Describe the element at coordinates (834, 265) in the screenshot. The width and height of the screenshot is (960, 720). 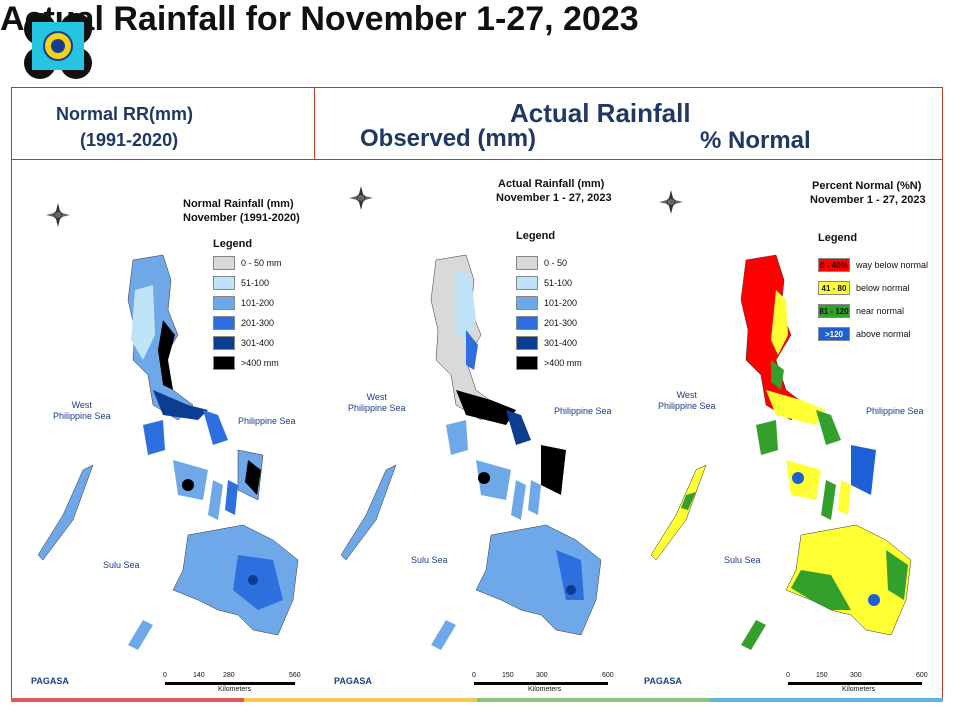
I see `legend-swatch: 0 - 40%` at that location.